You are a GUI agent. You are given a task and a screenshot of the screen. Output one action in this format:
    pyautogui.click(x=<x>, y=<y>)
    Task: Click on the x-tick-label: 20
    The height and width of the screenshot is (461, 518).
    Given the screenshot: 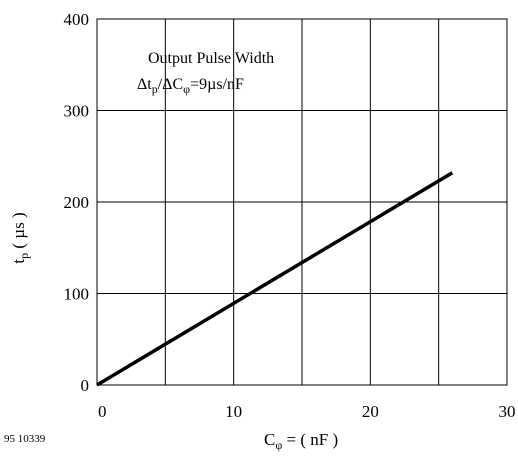 What is the action you would take?
    pyautogui.click(x=370, y=411)
    